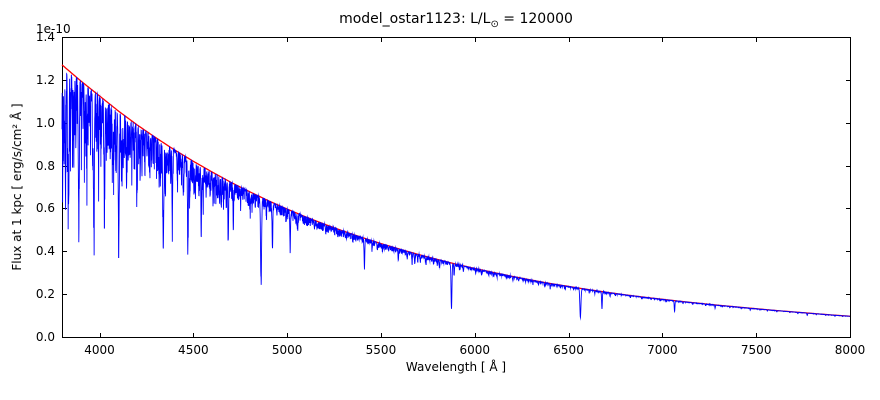 Image resolution: width=880 pixels, height=400 pixels. Describe the element at coordinates (99, 350) in the screenshot. I see `x-tick-label: 4000` at that location.